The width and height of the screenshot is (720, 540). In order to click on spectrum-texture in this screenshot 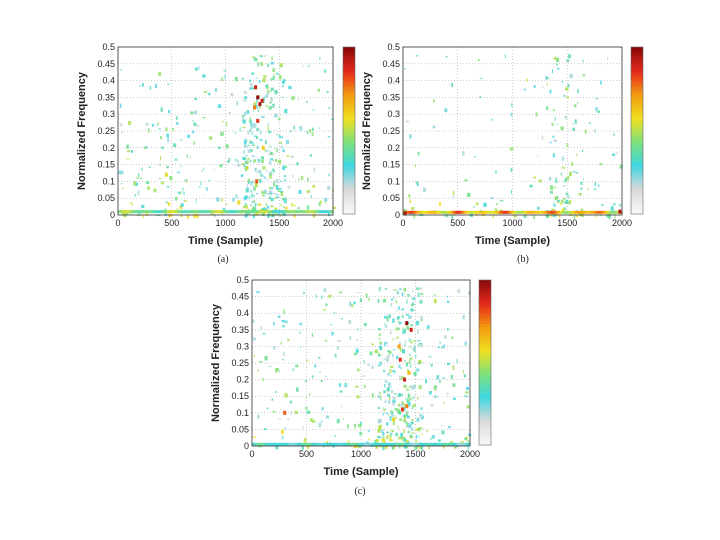, I will do `click(227, 136)`.